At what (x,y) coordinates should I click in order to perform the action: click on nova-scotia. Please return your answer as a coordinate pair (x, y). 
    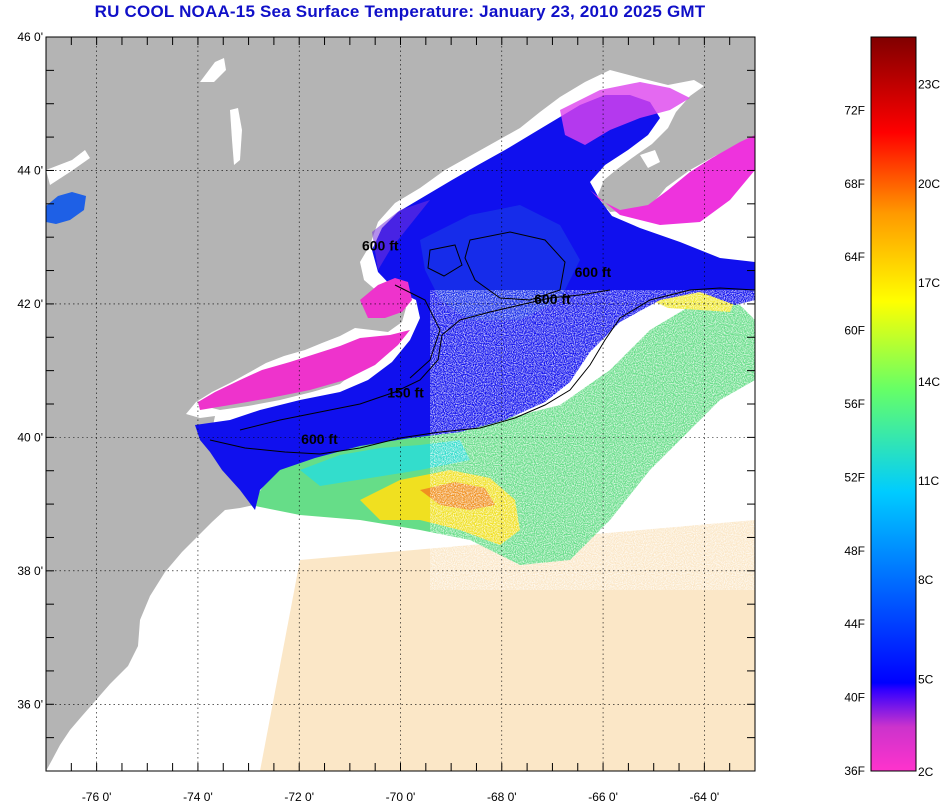
    Looking at the image, I should click on (676, 167).